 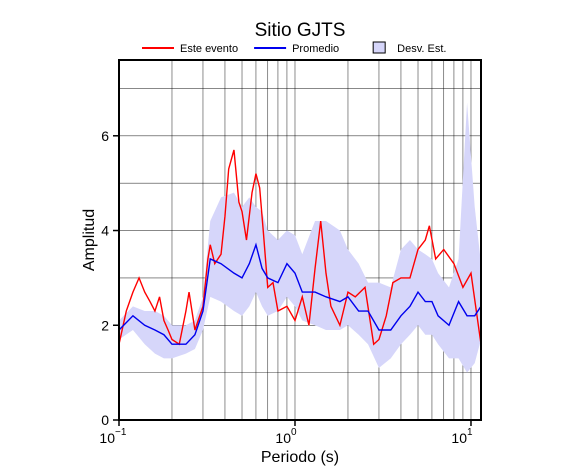 I want to click on x-tick-label: 10 −1, so click(x=112, y=436).